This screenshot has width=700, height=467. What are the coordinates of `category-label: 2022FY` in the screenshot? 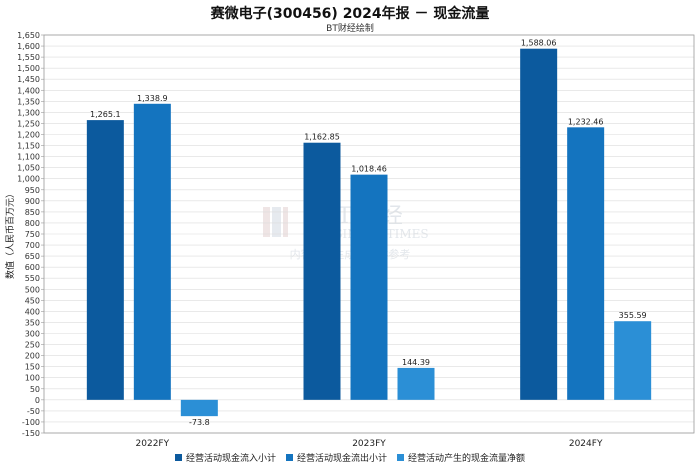 It's located at (153, 444).